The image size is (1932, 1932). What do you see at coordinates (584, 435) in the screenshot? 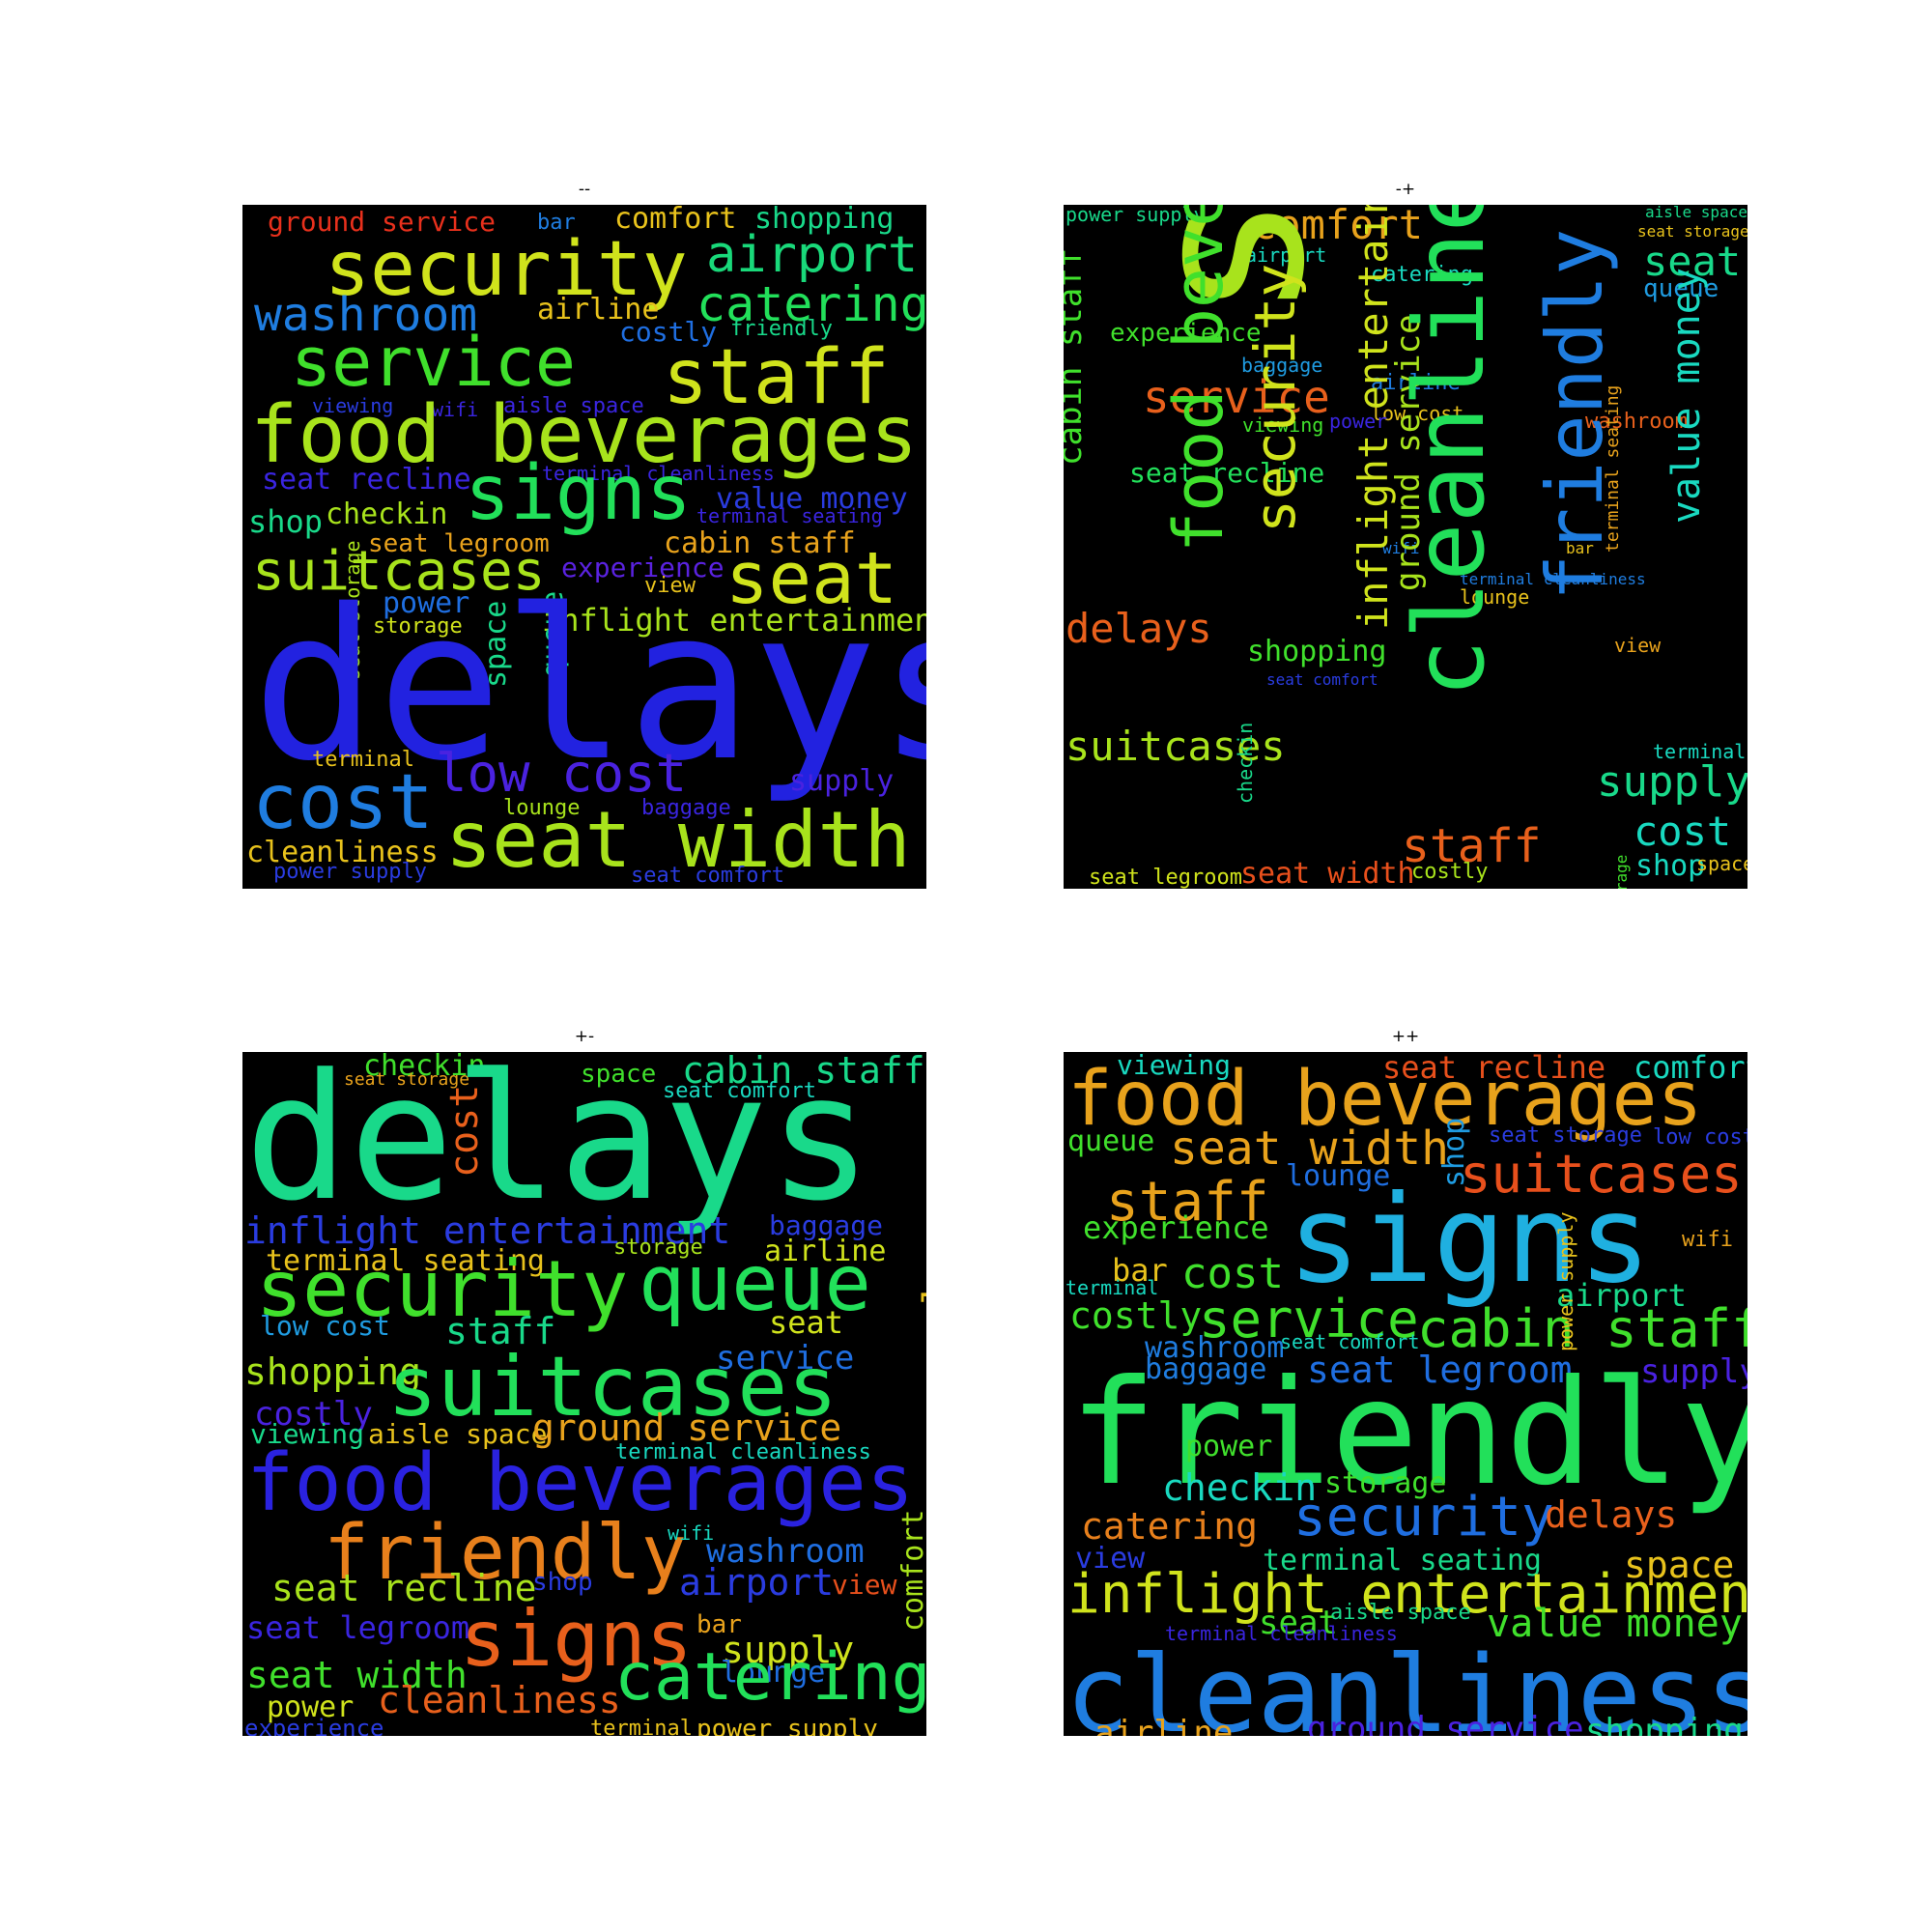
I see `cloud-word-food-beverages: food beverages` at bounding box center [584, 435].